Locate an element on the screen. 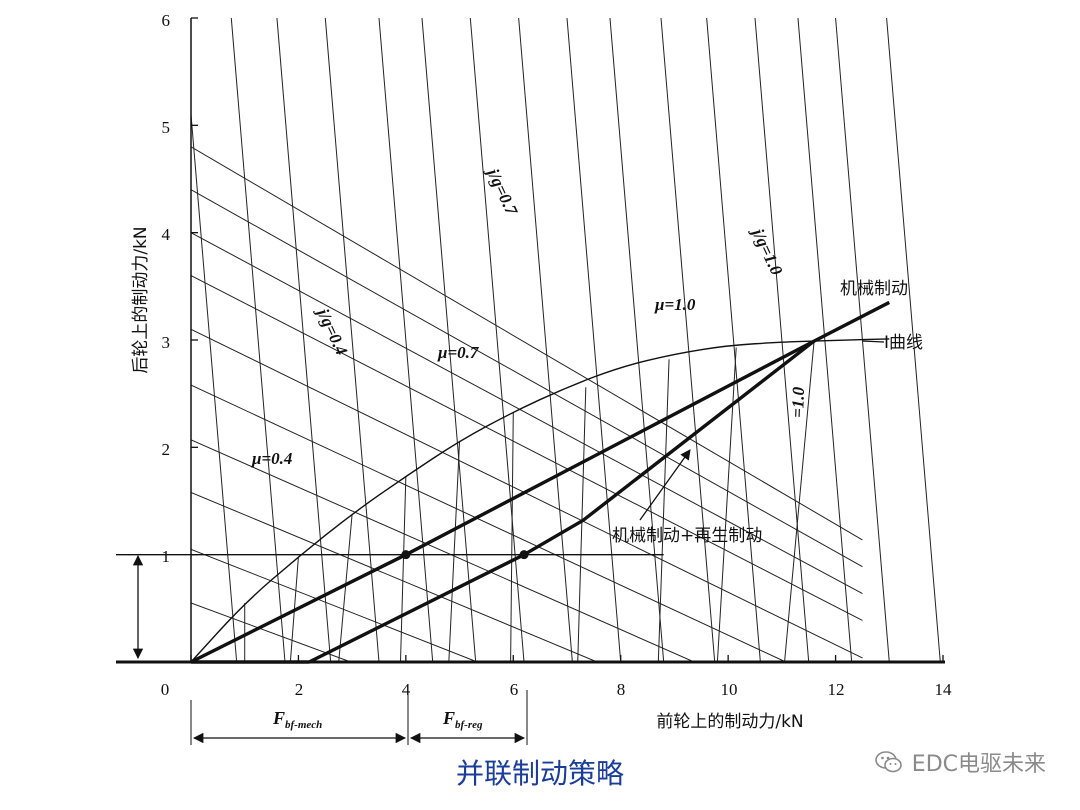  y-tick-label-5: 5 is located at coordinates (166, 127).